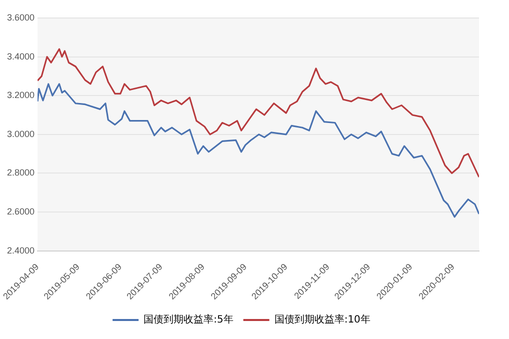  I want to click on y-tick-label: 2.4000, so click(20, 250).